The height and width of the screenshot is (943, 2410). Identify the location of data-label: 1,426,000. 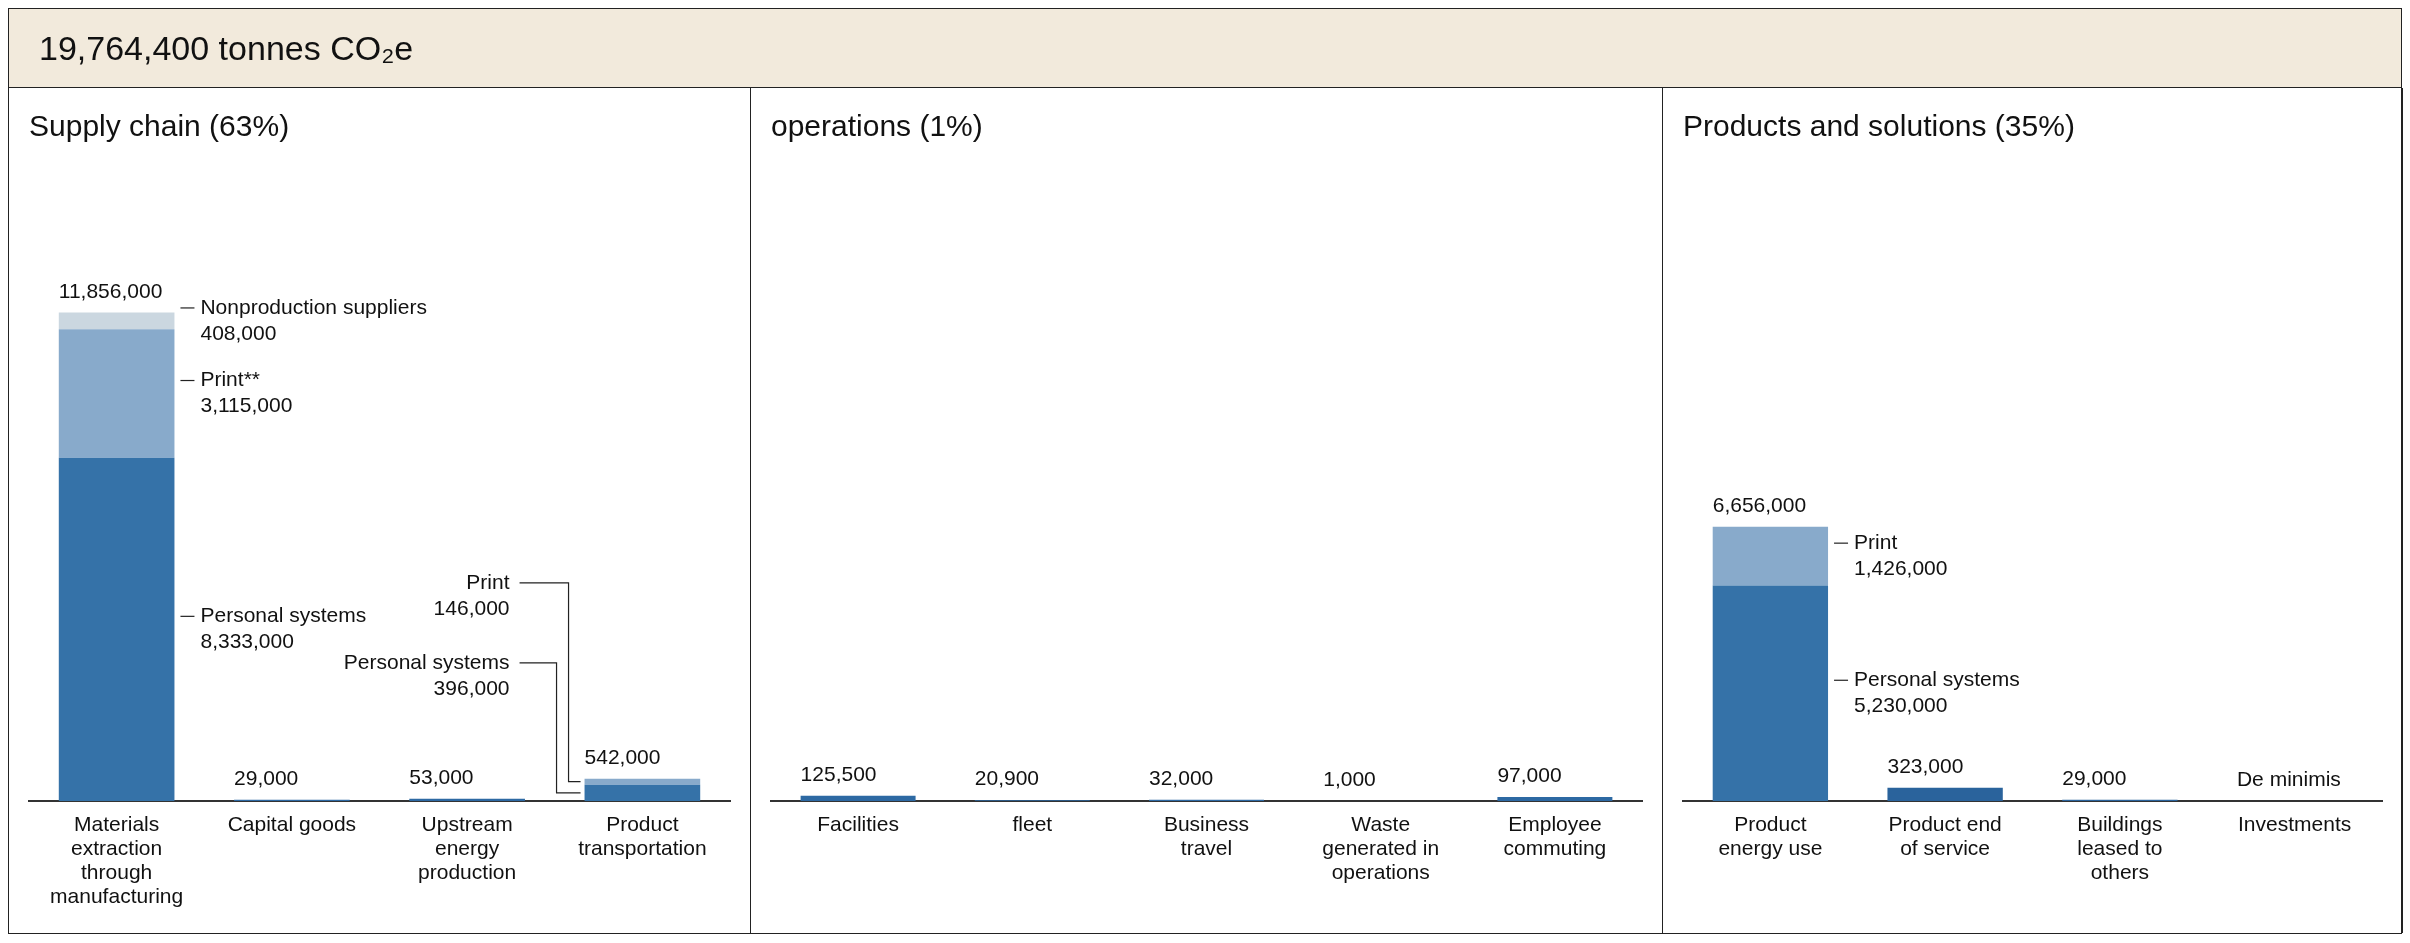
(1901, 567).